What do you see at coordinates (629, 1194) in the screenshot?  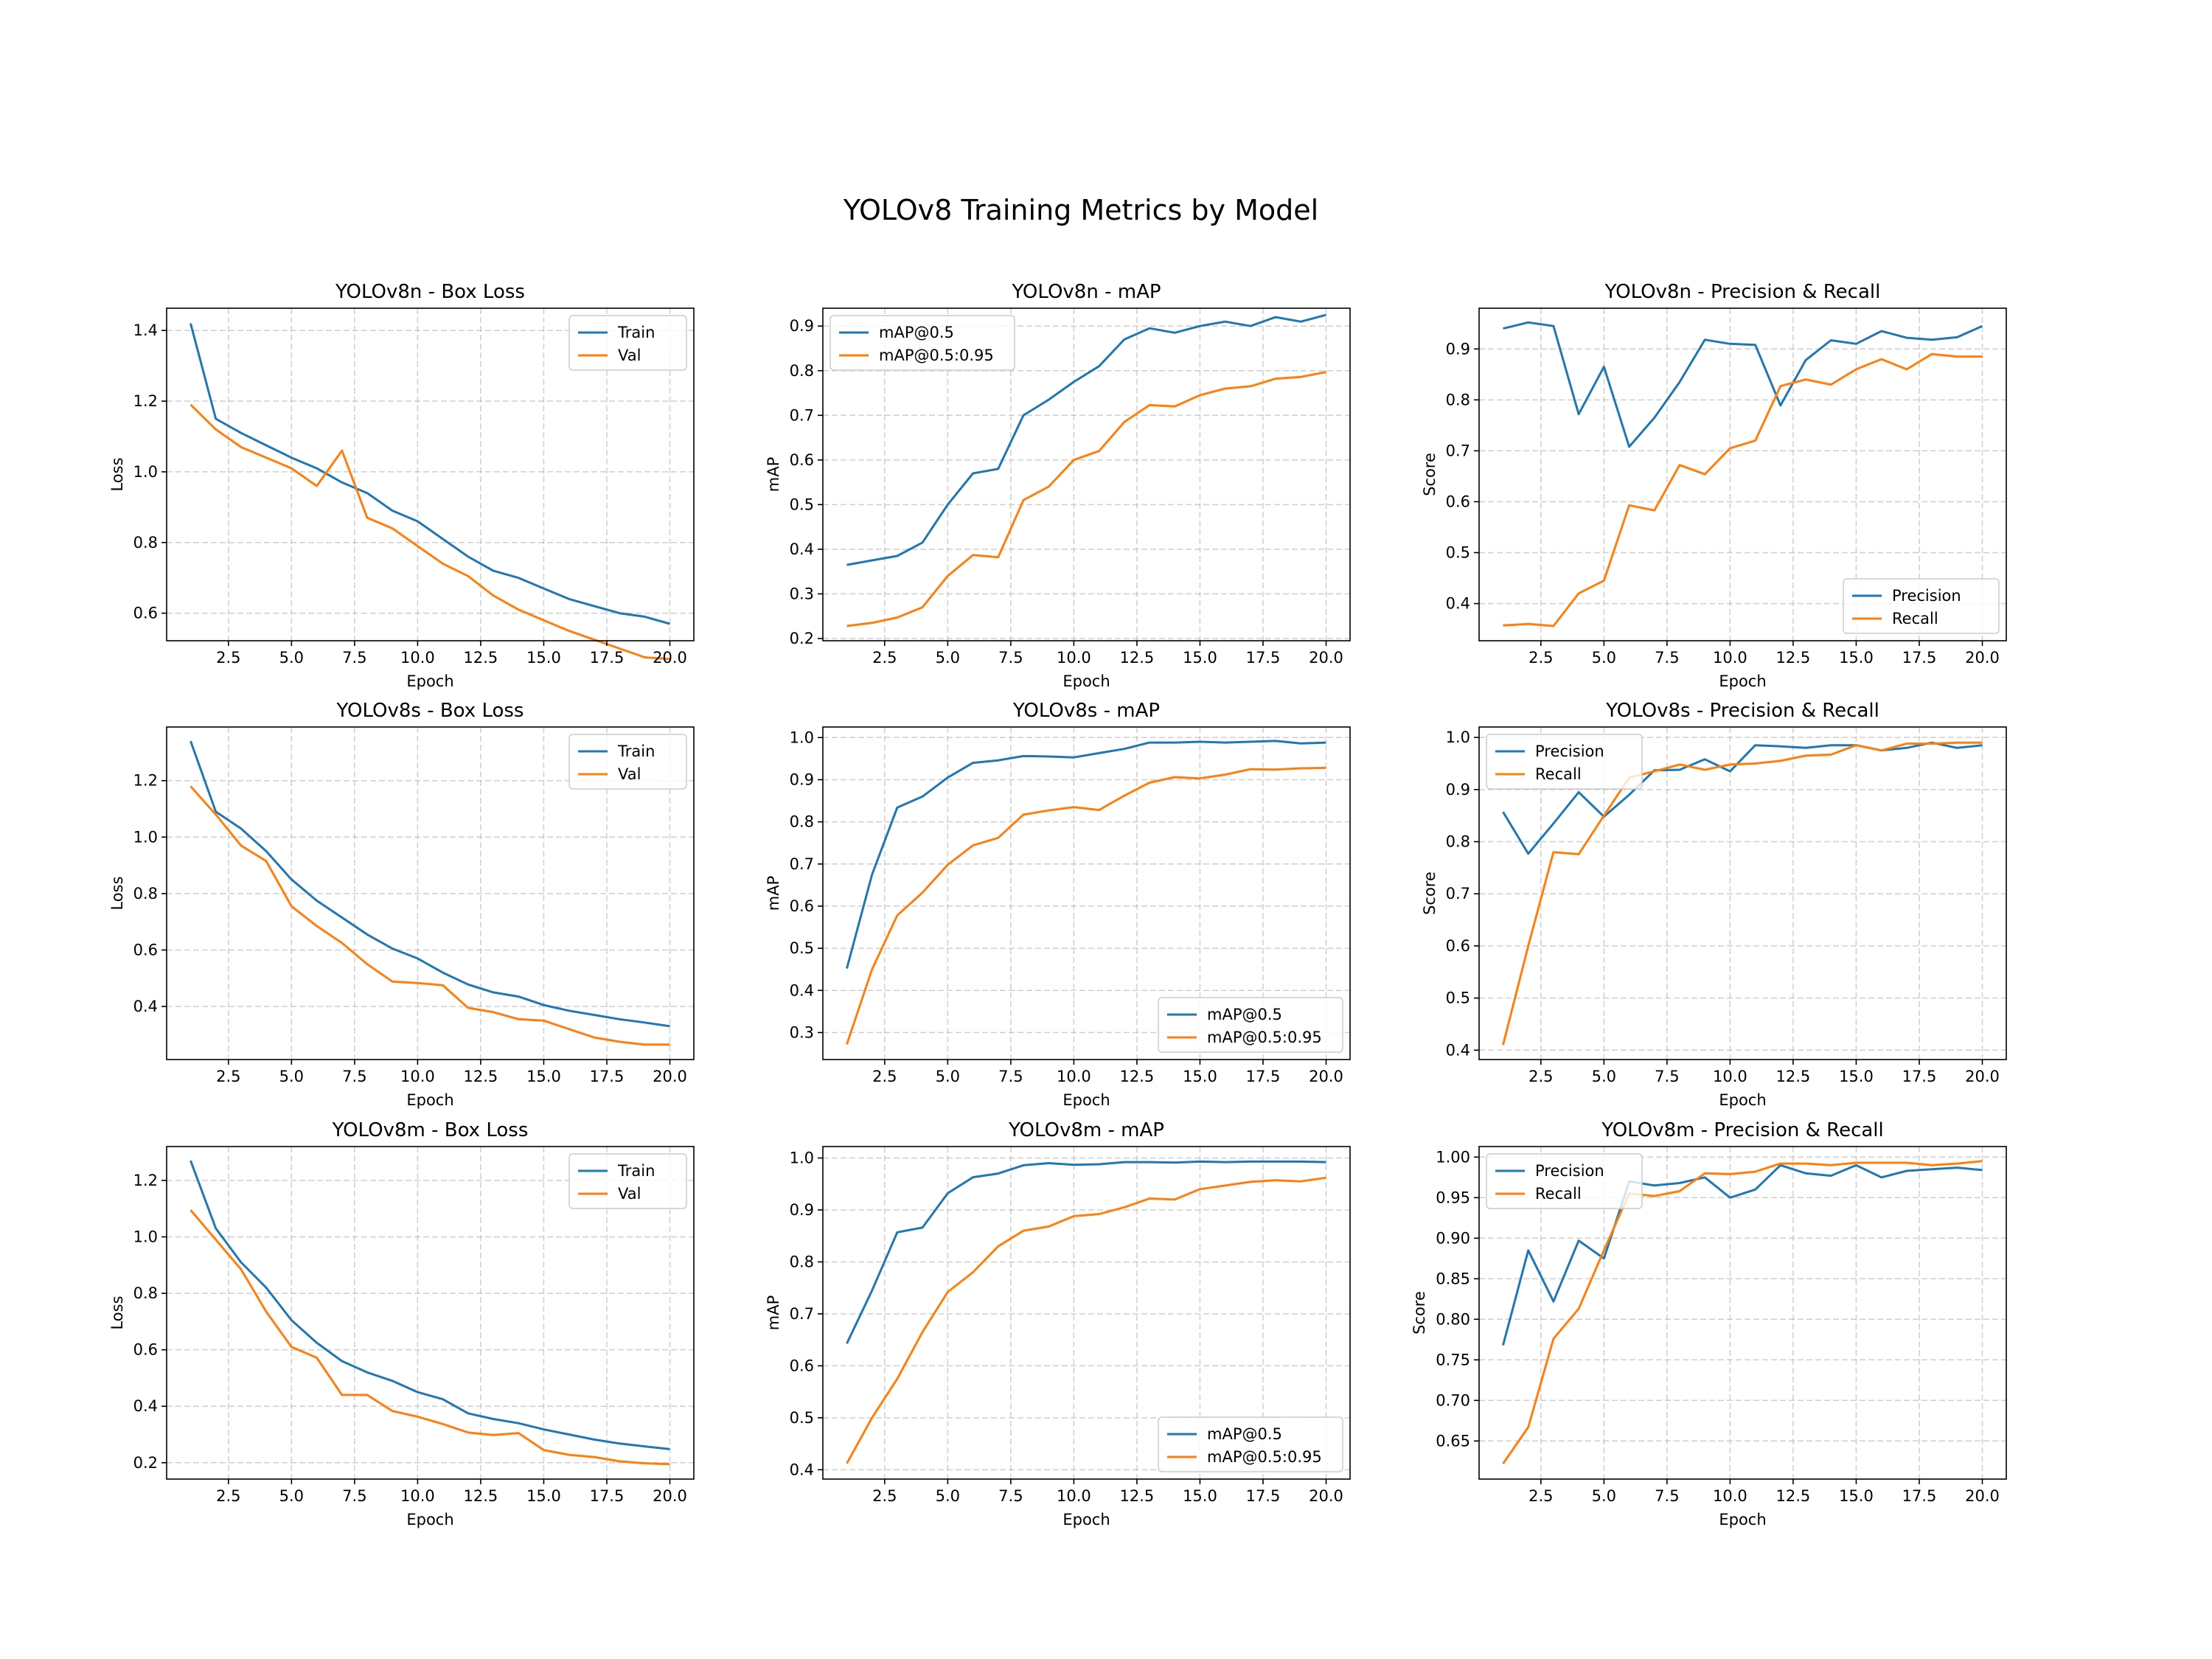 I see `legend-entry: Val` at bounding box center [629, 1194].